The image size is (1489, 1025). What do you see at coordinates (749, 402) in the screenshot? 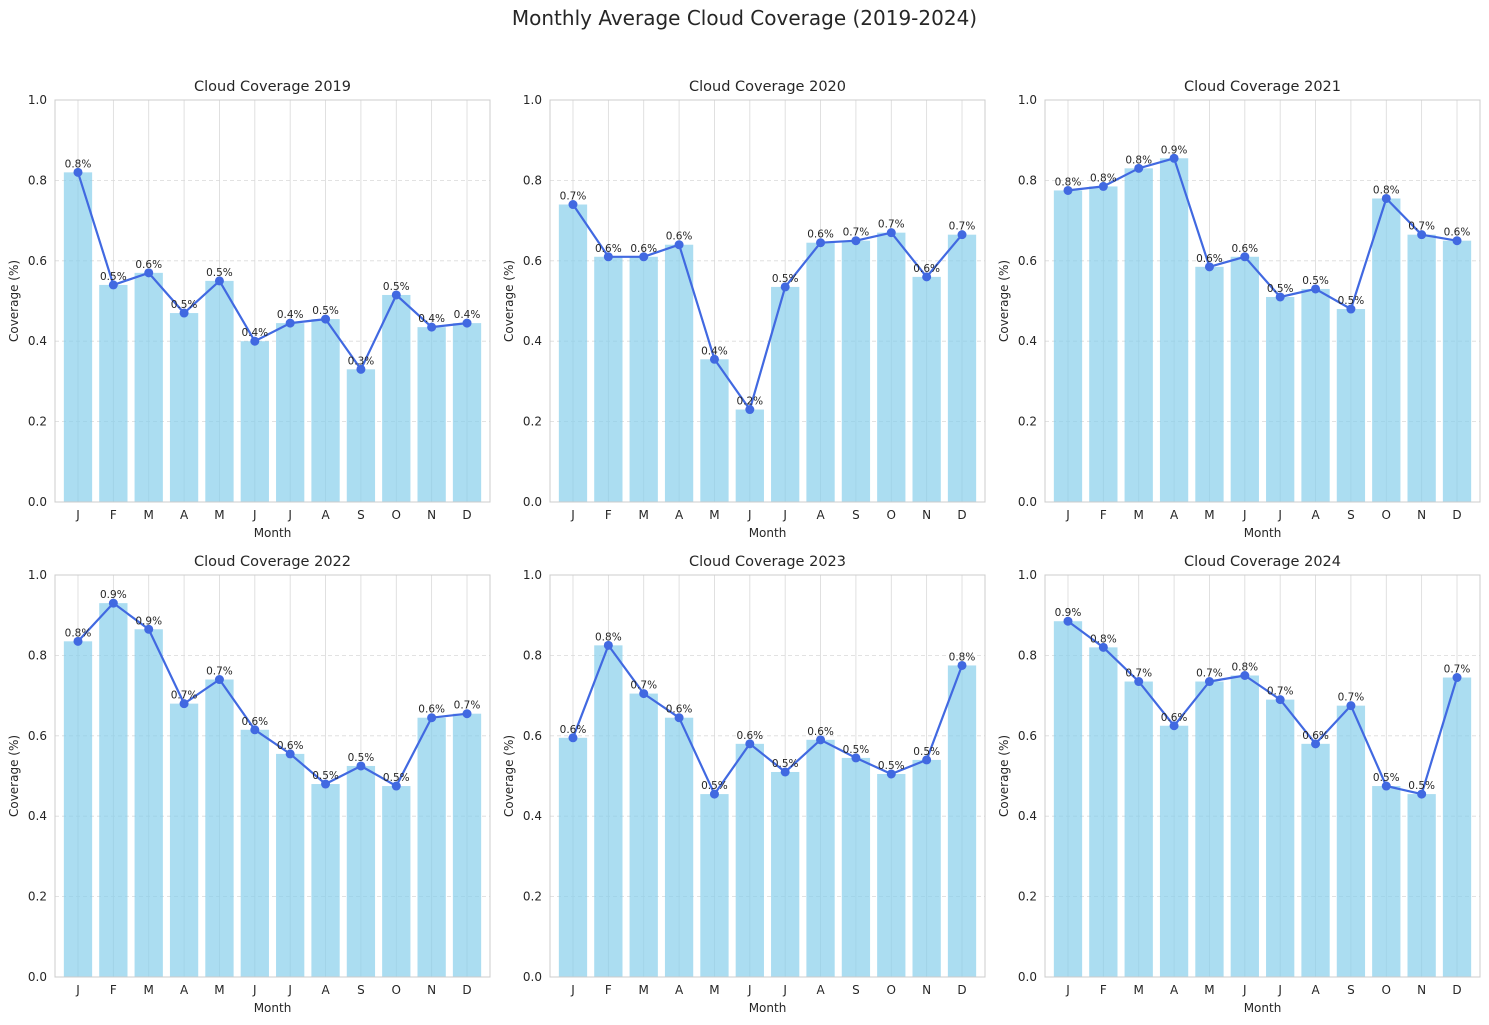
I see `data-label: 0.2%` at bounding box center [749, 402].